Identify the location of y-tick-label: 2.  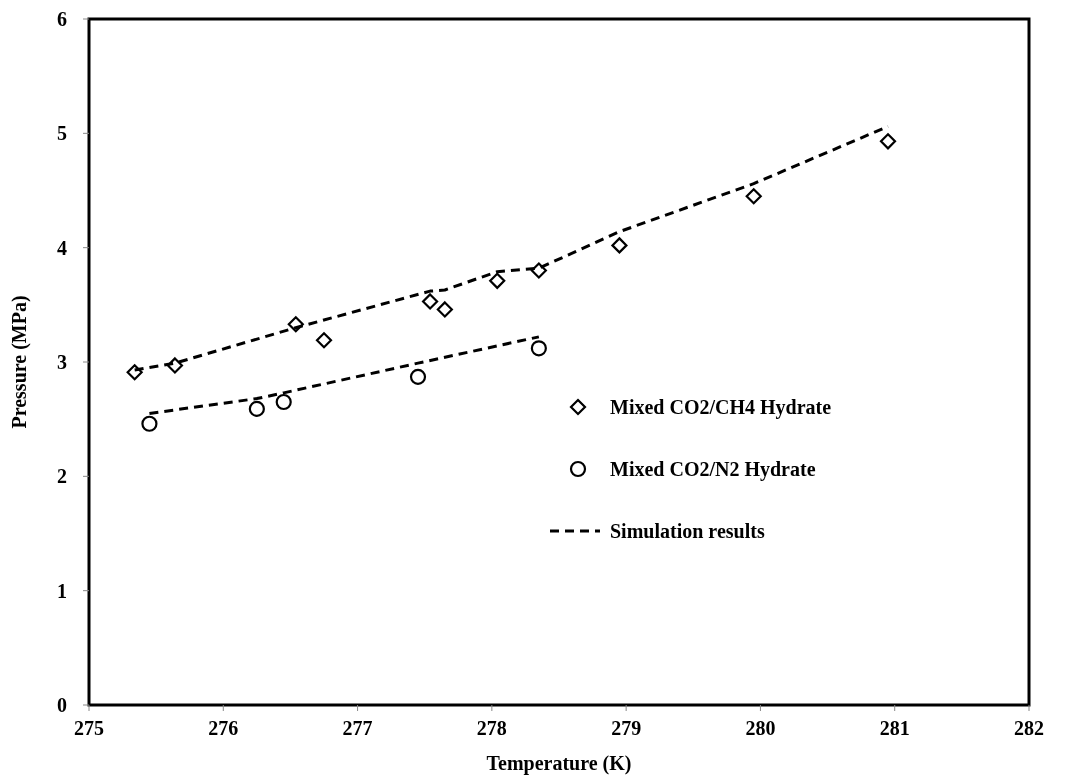
(62, 476).